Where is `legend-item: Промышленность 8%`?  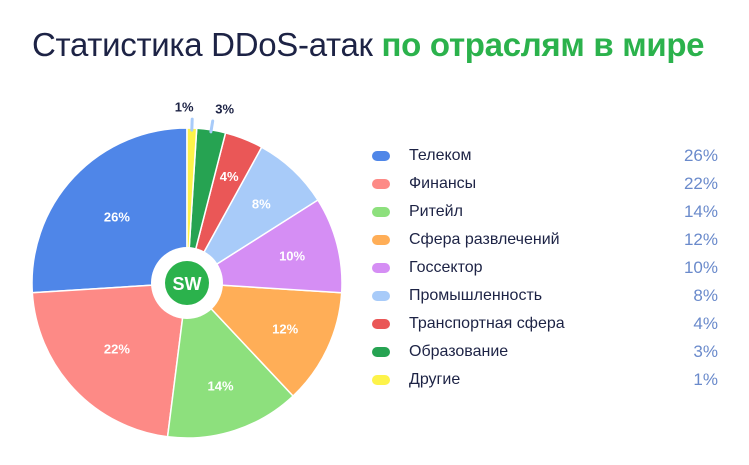
legend-item: Промышленность 8% is located at coordinates (545, 296).